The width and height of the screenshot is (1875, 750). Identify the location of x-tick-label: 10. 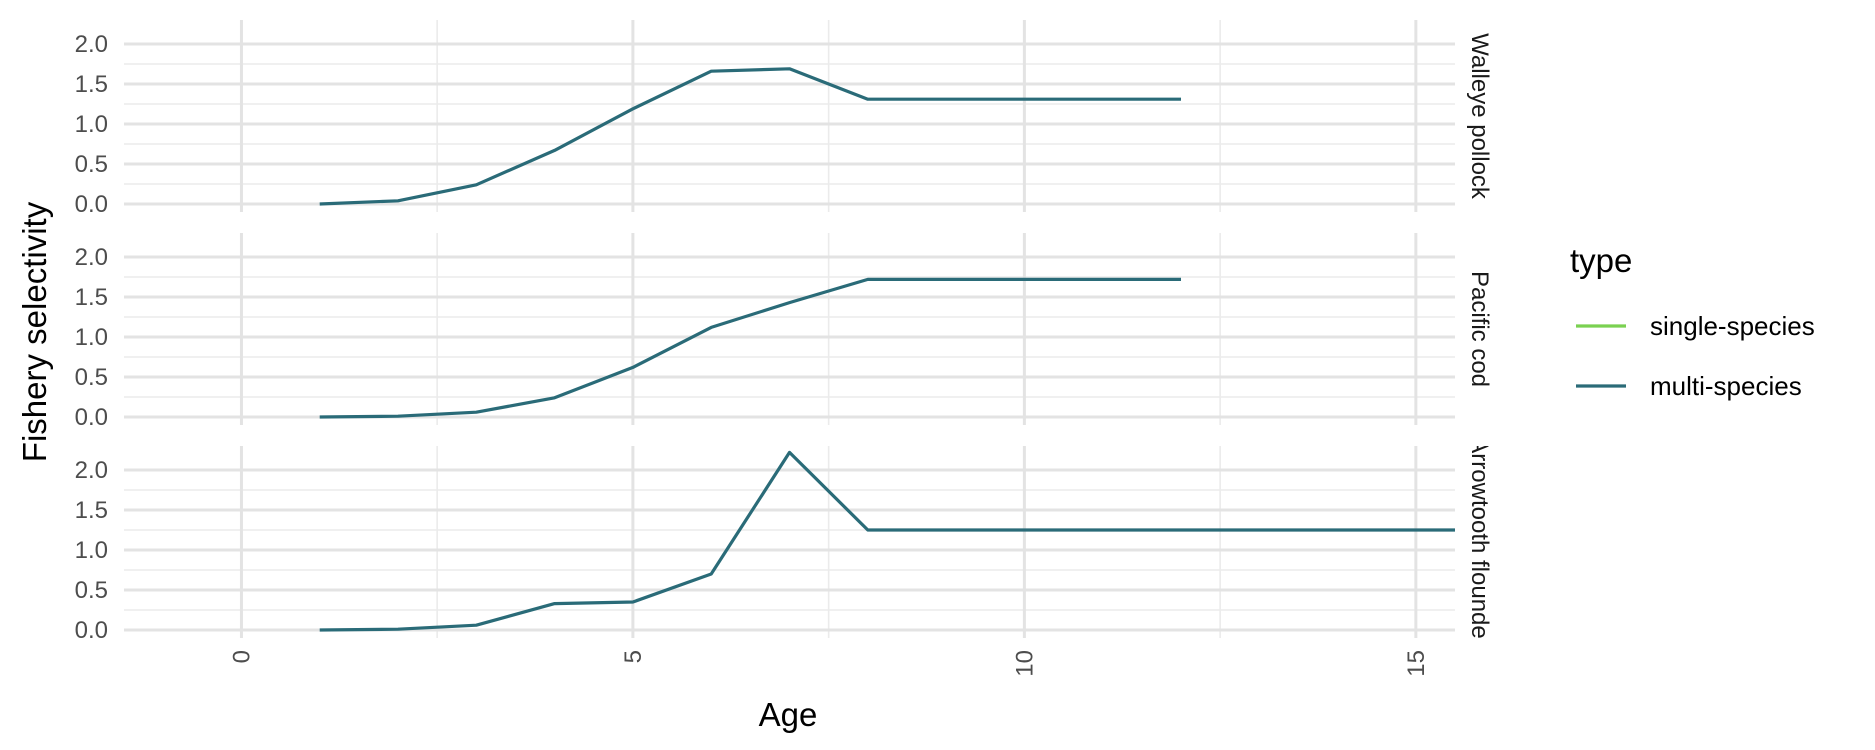
(1024, 663).